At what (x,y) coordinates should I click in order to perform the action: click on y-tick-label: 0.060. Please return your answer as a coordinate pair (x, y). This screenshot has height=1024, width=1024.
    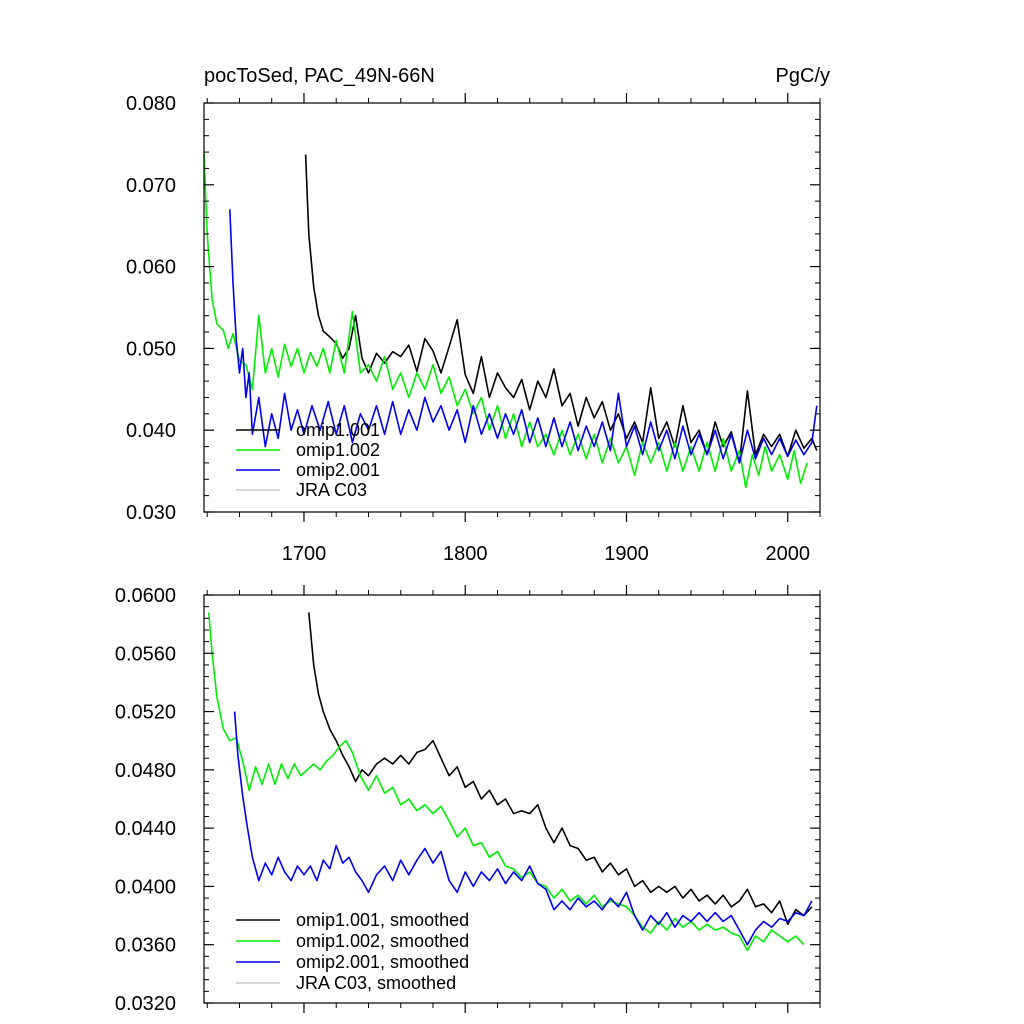
    Looking at the image, I should click on (151, 268).